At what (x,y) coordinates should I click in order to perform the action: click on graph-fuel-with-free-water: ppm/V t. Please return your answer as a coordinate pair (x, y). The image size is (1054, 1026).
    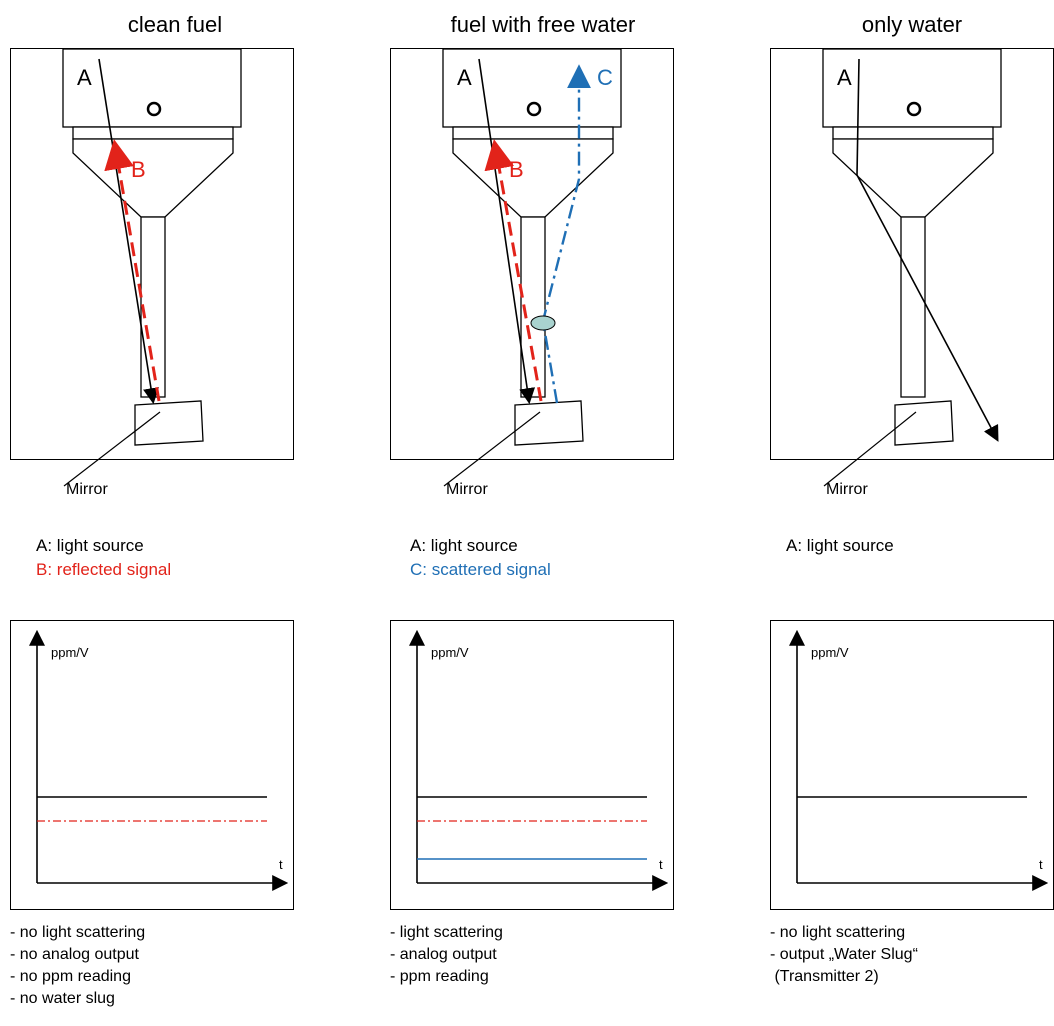
    Looking at the image, I should click on (532, 765).